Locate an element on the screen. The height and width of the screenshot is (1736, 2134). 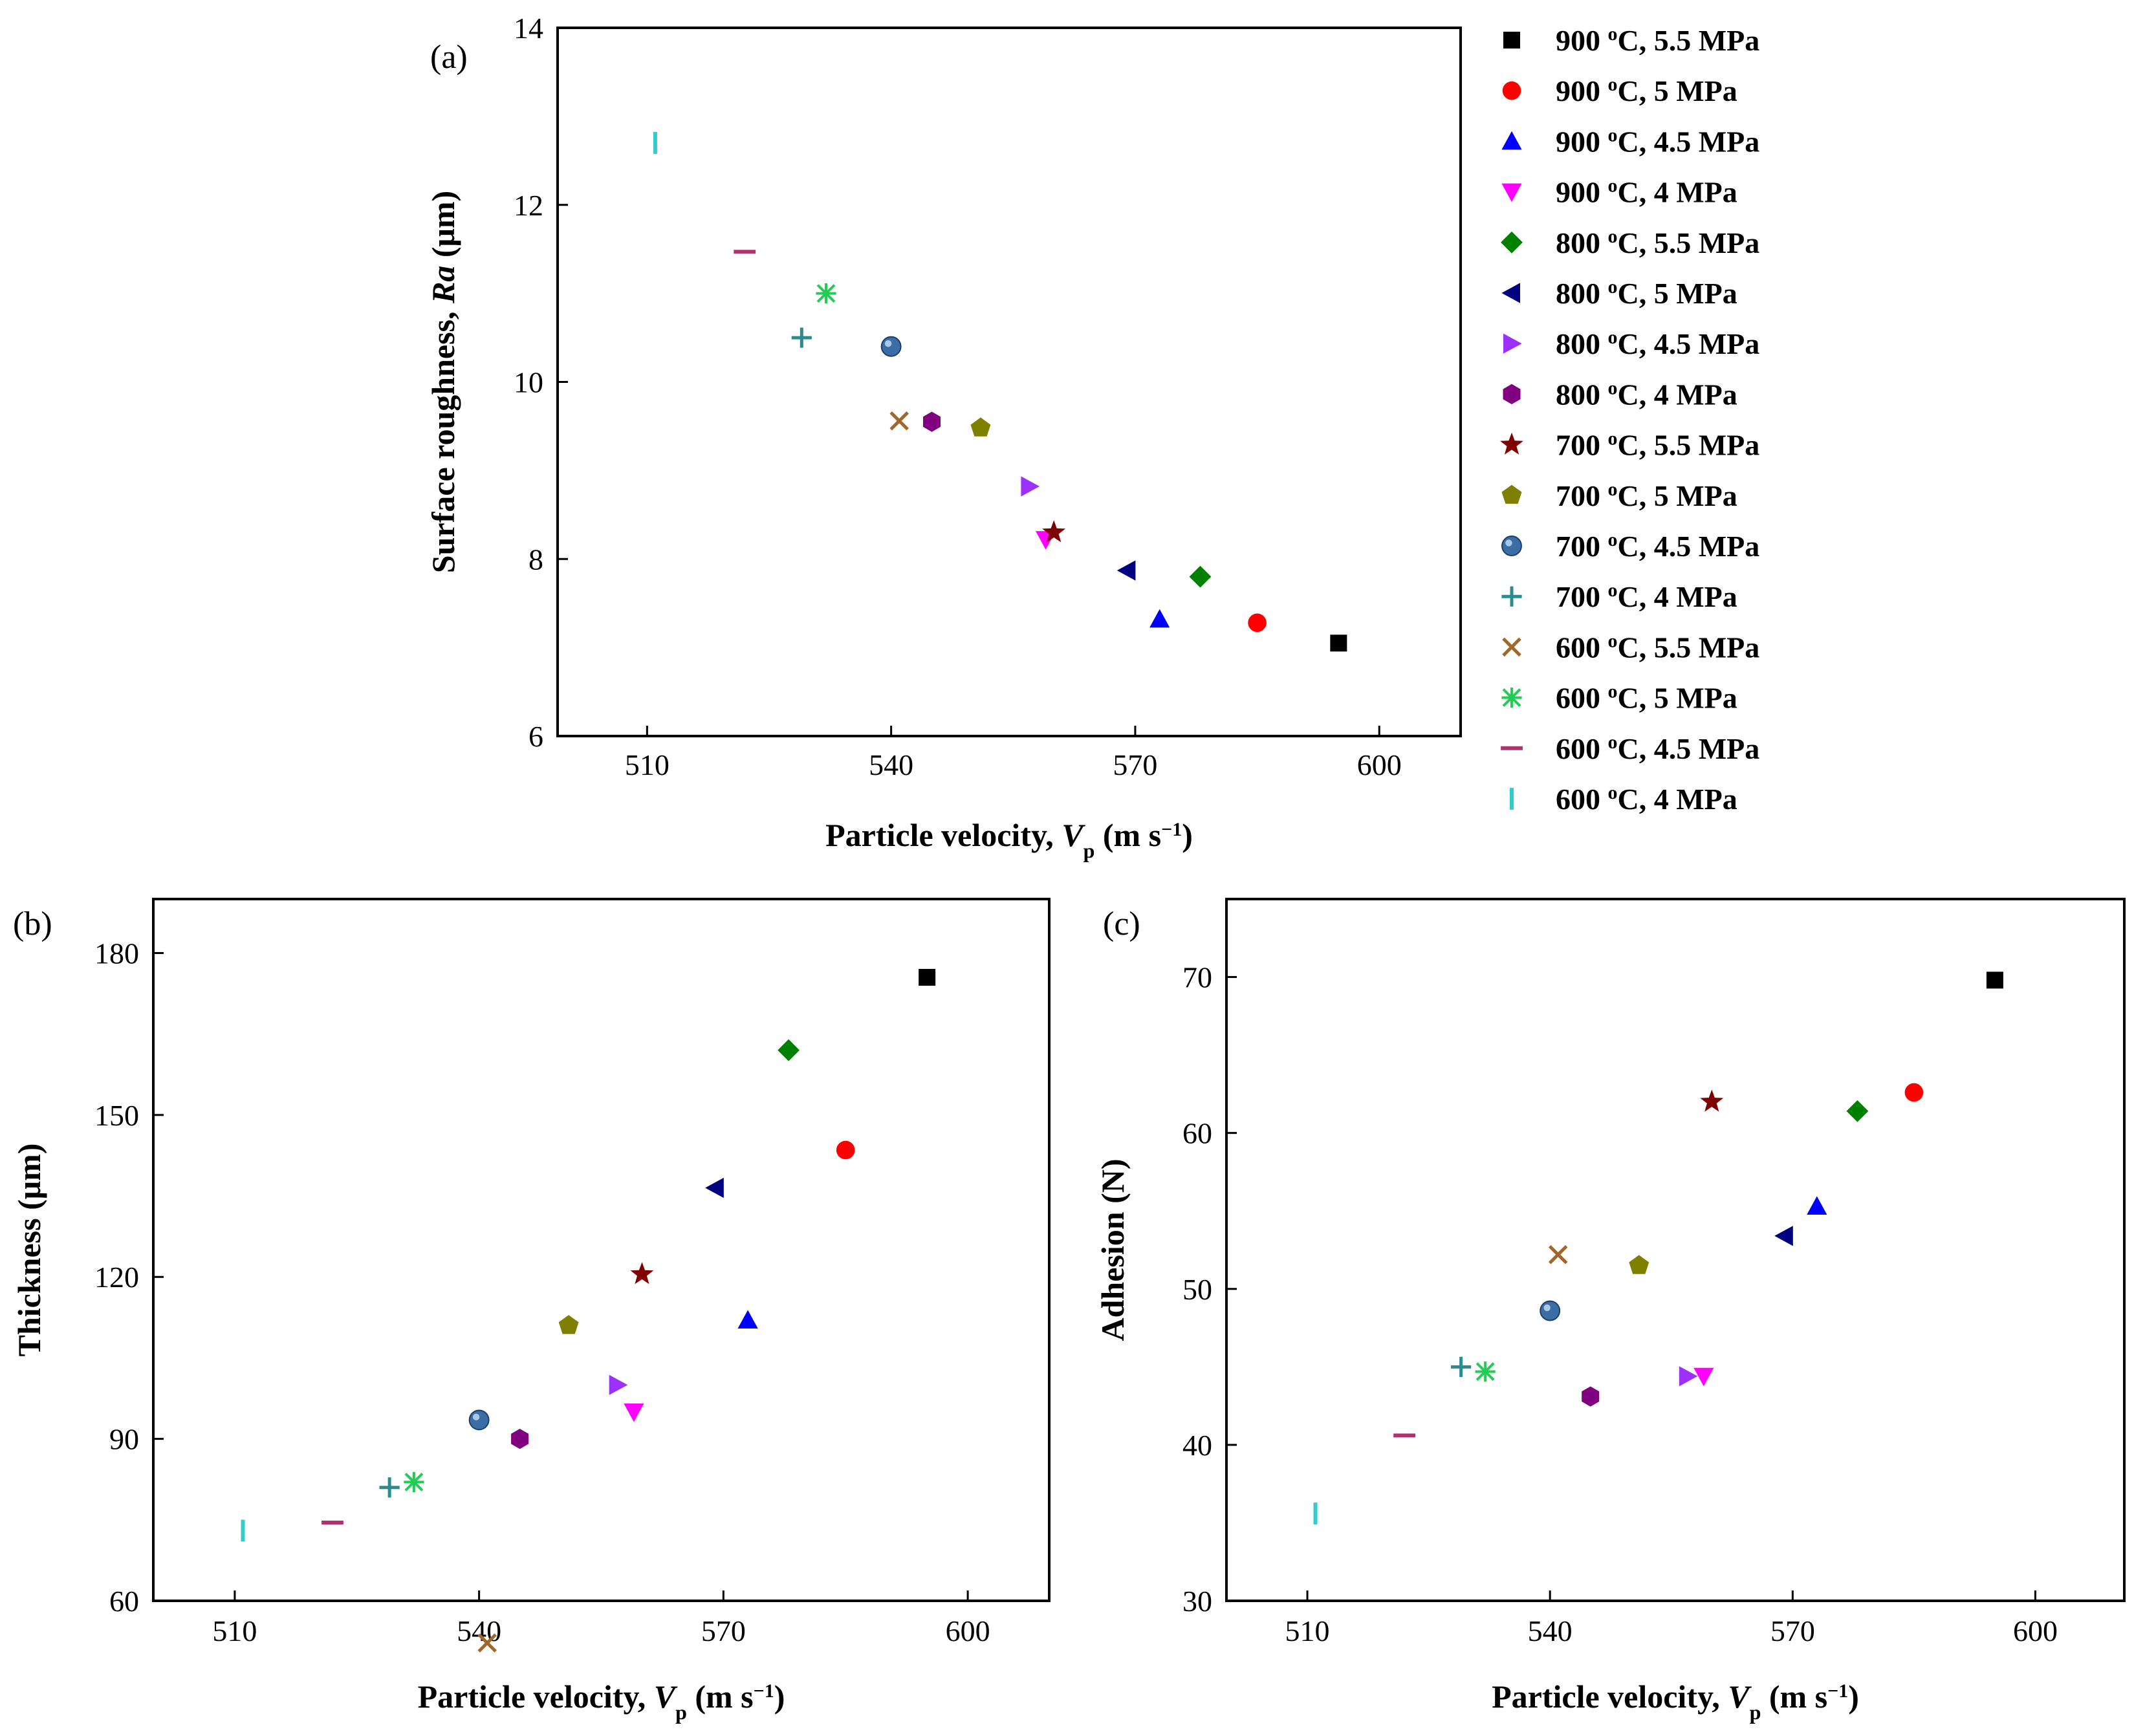
legend-entry: 800 oC, 5.5 MPa is located at coordinates (1657, 242).